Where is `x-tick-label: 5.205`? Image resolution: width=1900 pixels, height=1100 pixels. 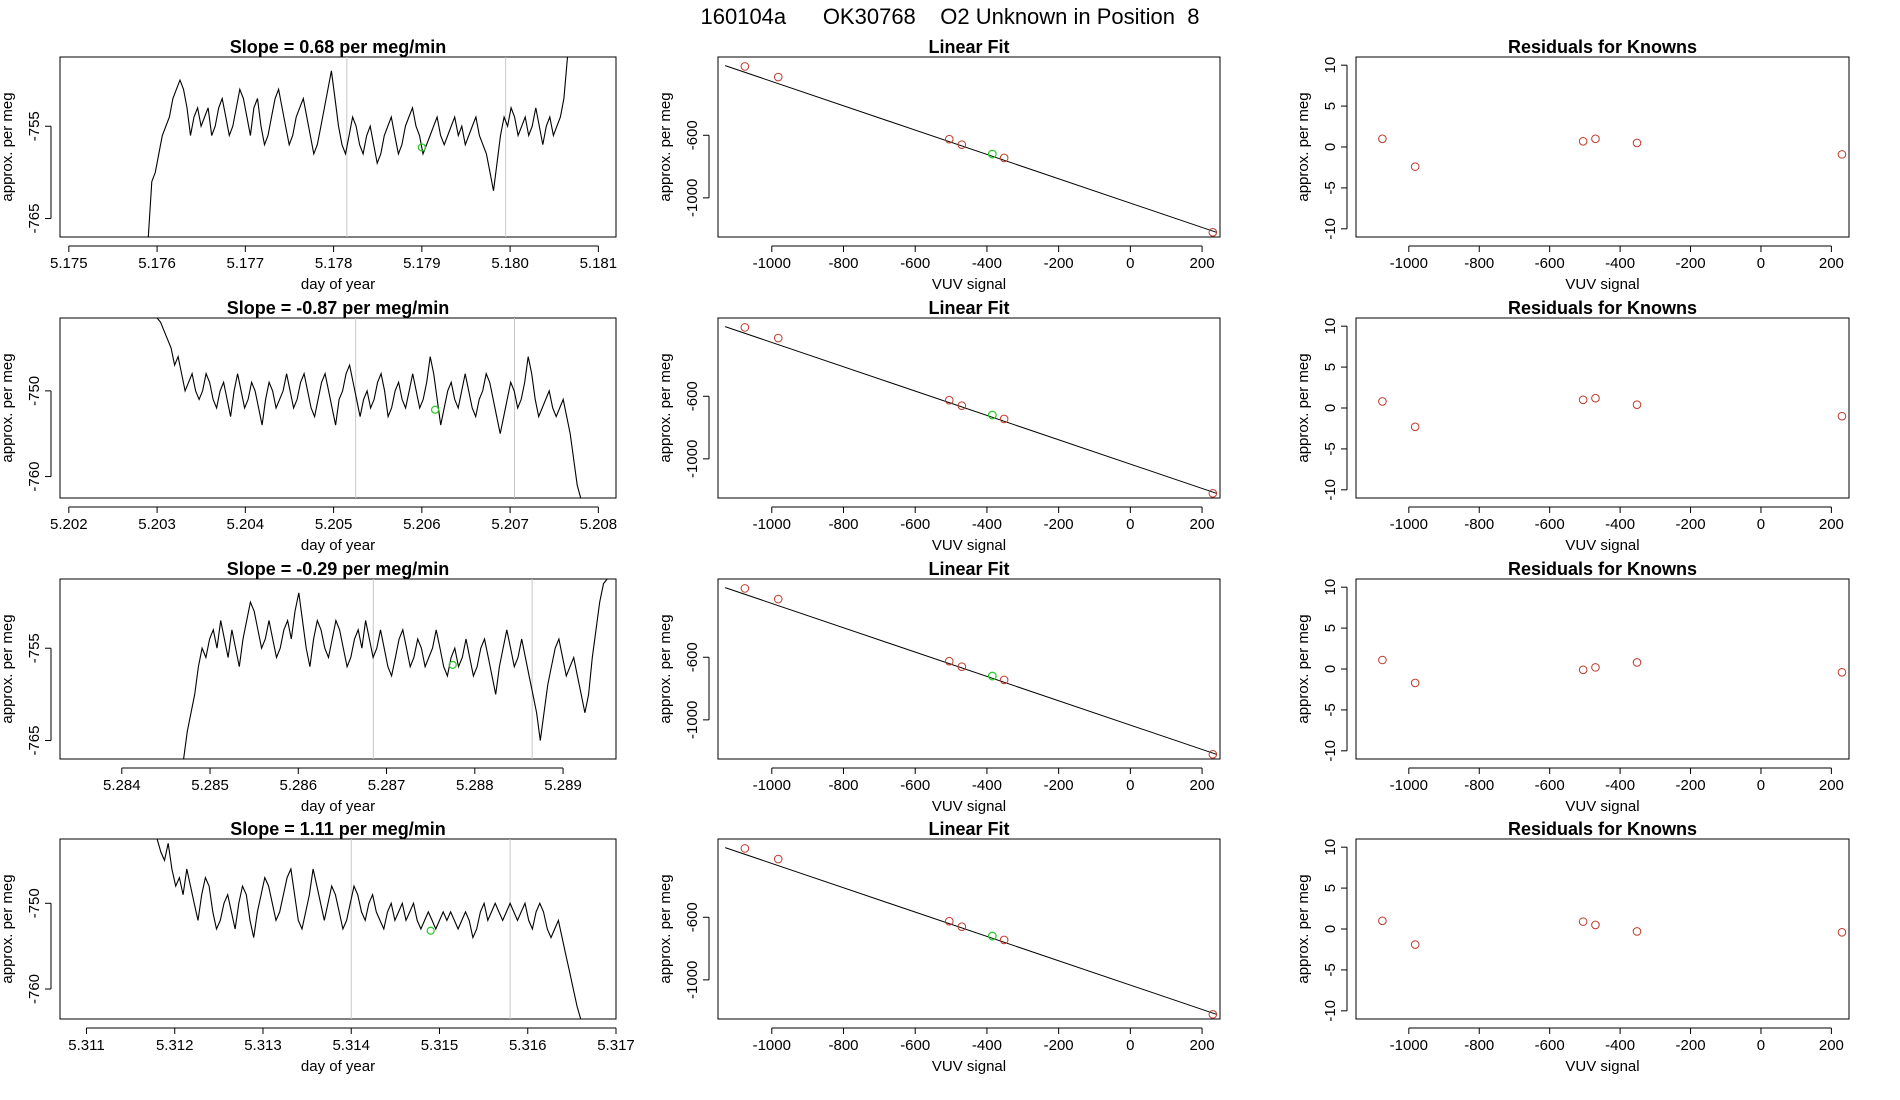
x-tick-label: 5.205 is located at coordinates (334, 524).